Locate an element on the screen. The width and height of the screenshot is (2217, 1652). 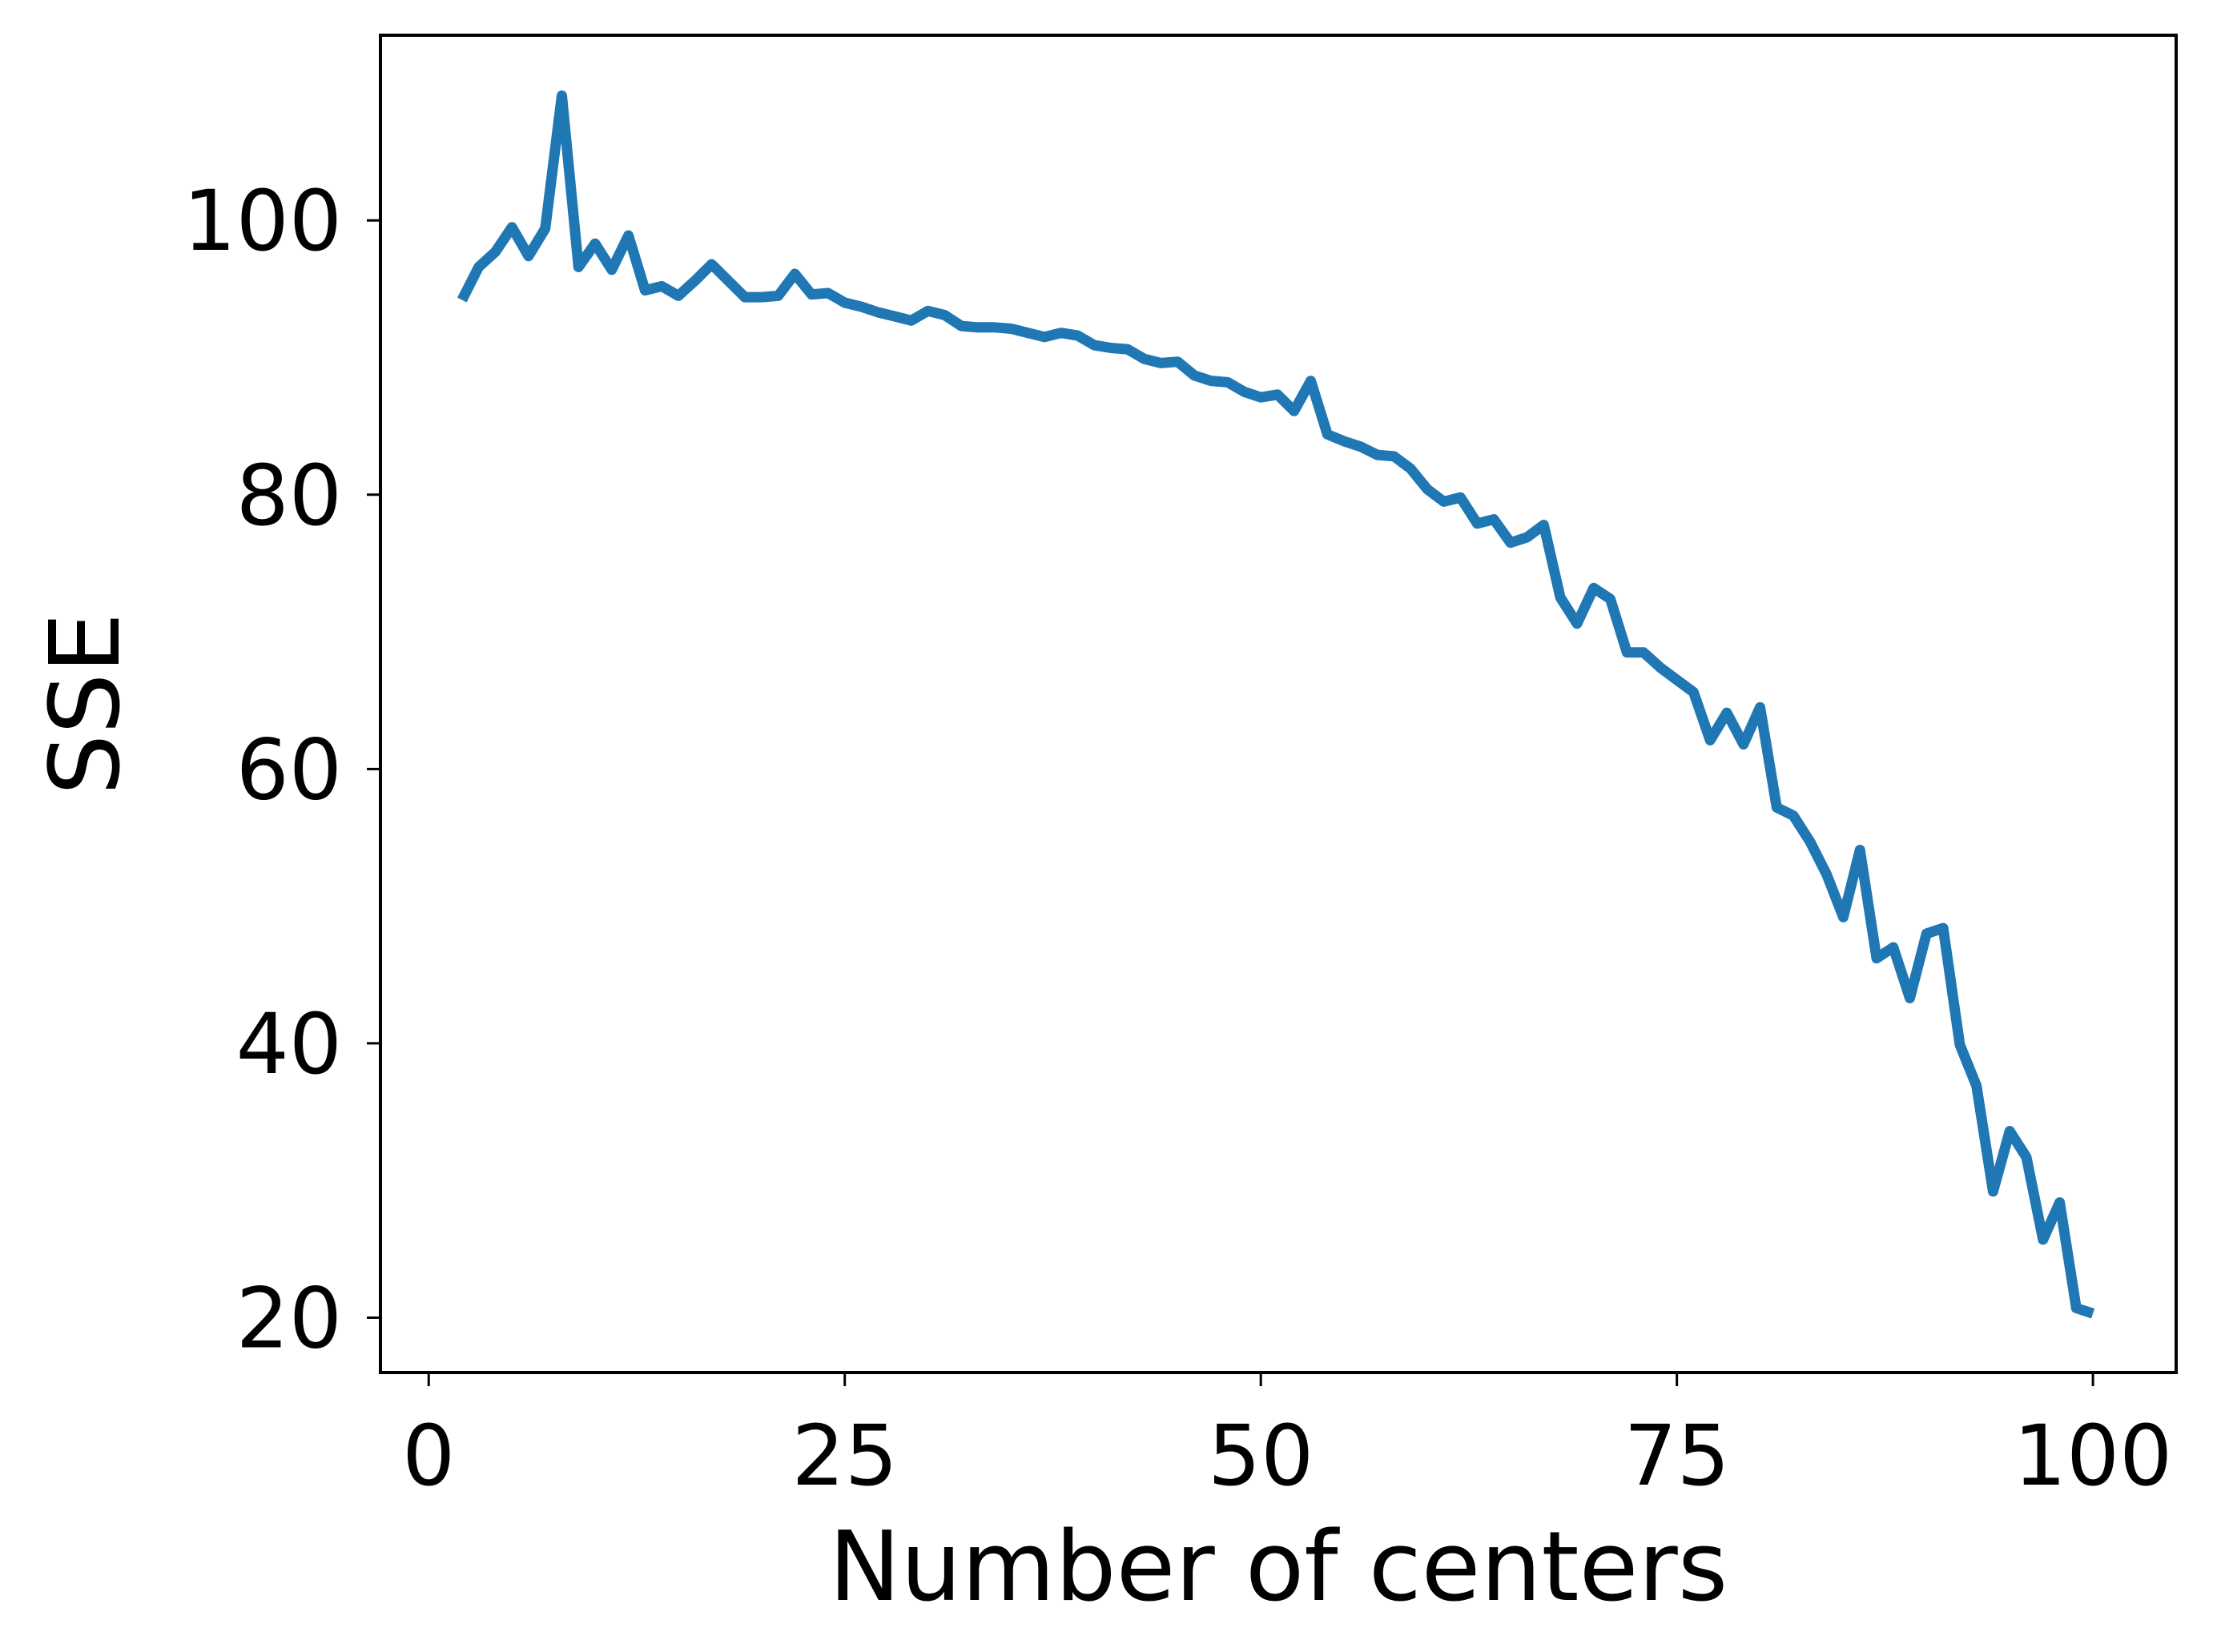
x-axis-label: Number of centers is located at coordinates (1278, 1568).